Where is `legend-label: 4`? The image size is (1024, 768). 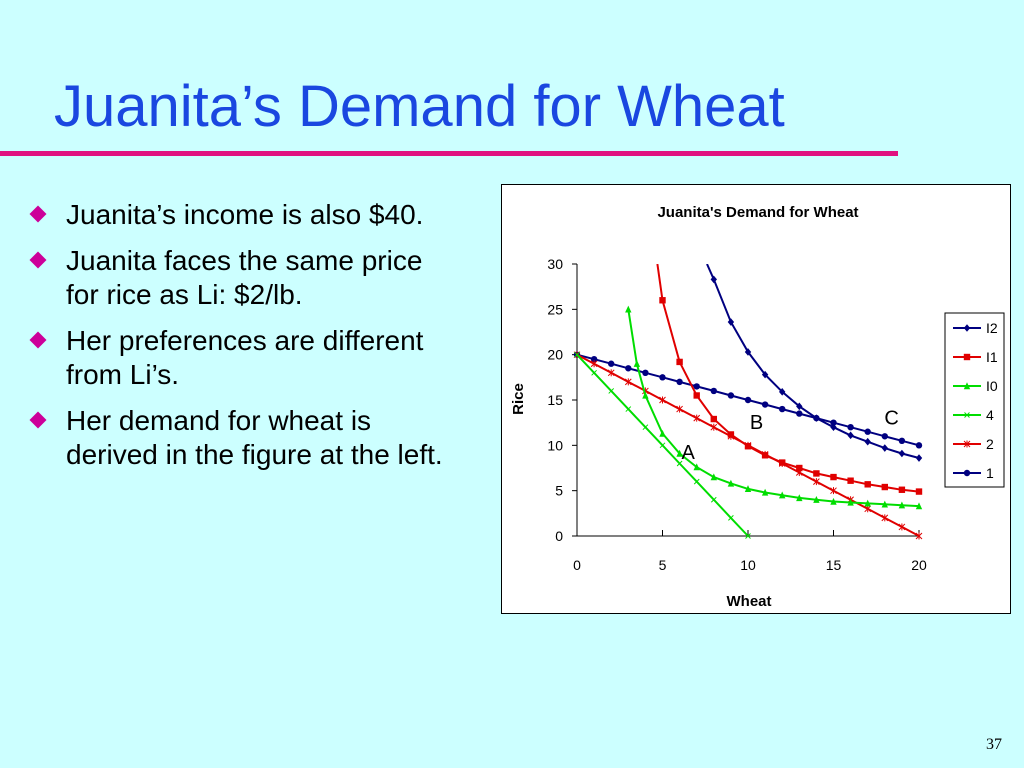
legend-label: 4 is located at coordinates (990, 415).